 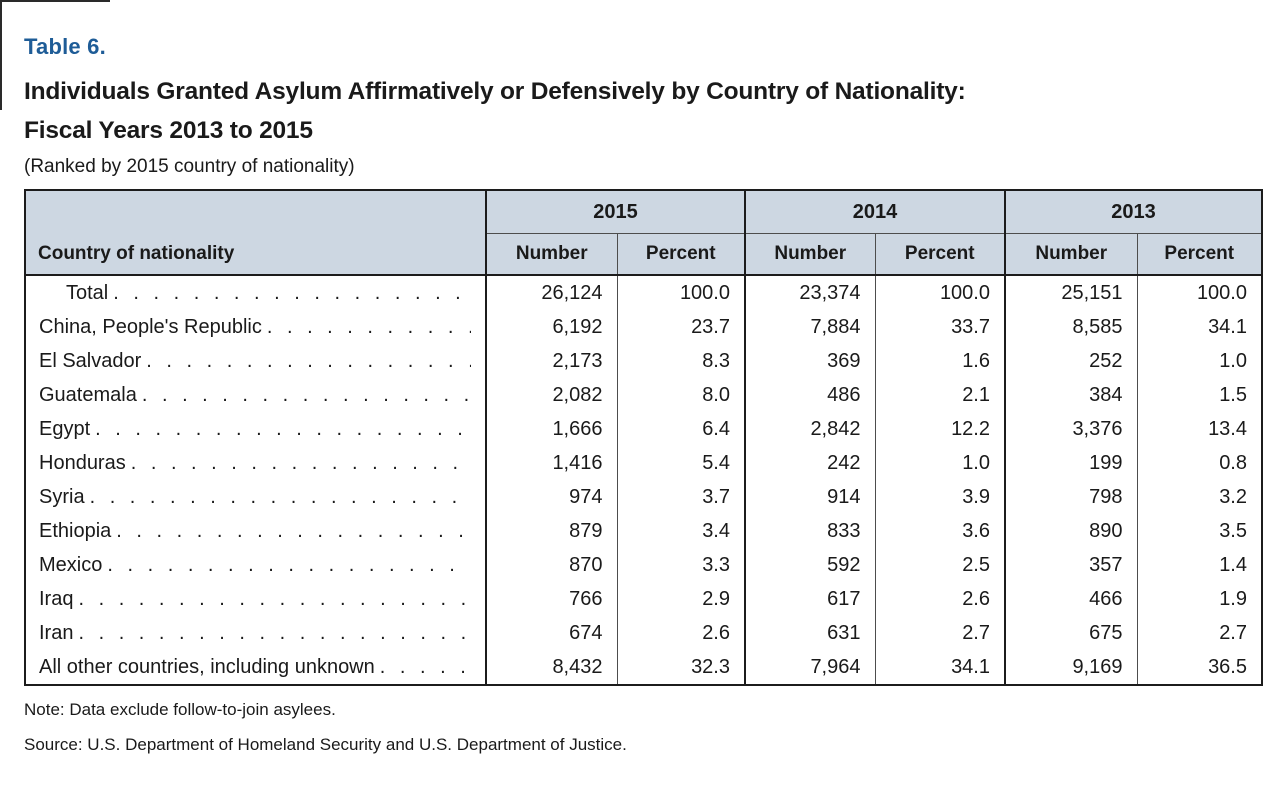 What do you see at coordinates (939, 429) in the screenshot?
I see `value-2014-percent: 12.2` at bounding box center [939, 429].